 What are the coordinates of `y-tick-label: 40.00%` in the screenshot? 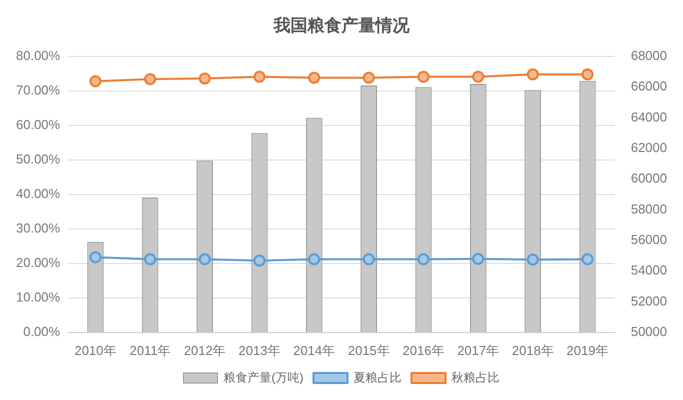 It's located at (38, 193).